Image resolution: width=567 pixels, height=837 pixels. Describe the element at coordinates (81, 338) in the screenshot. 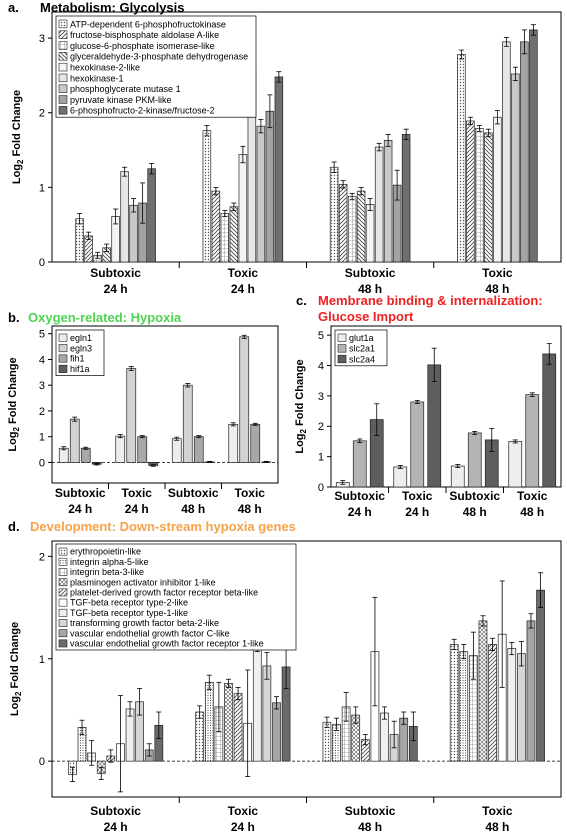

I see `legend-label: egln1` at that location.